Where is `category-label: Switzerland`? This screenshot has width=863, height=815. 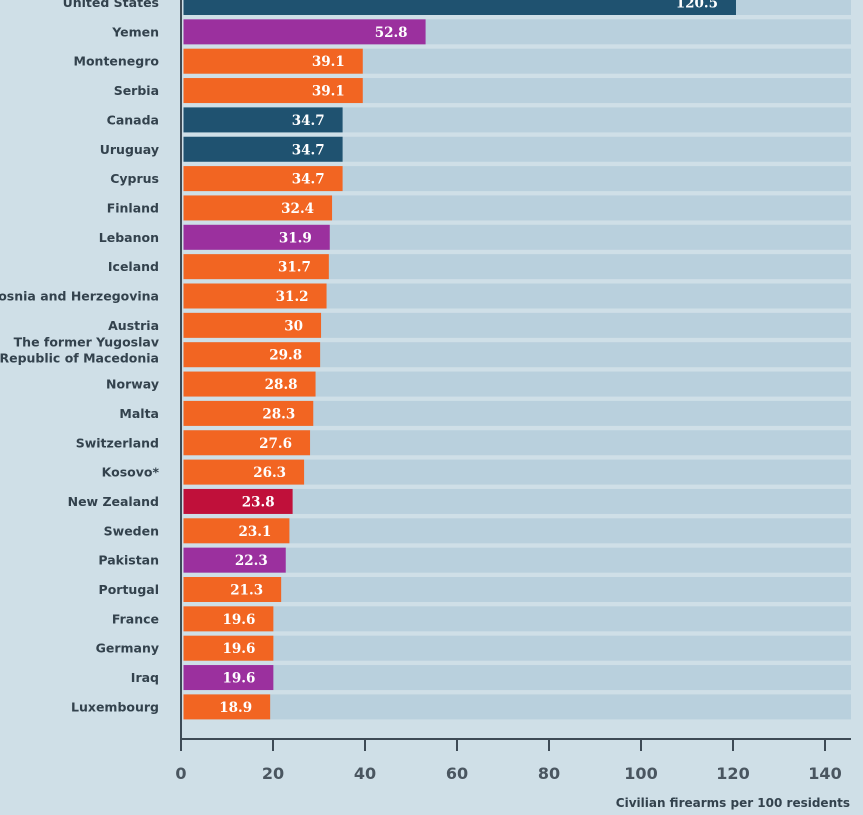 category-label: Switzerland is located at coordinates (117, 442).